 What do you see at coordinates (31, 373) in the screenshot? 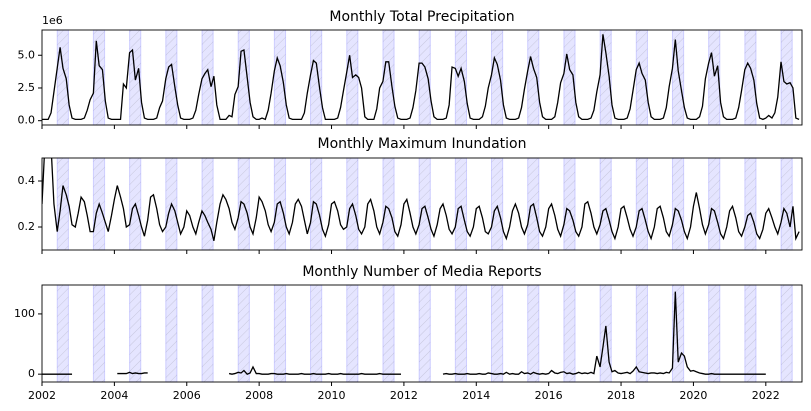
I see `y-tick-label: 0` at bounding box center [31, 373].